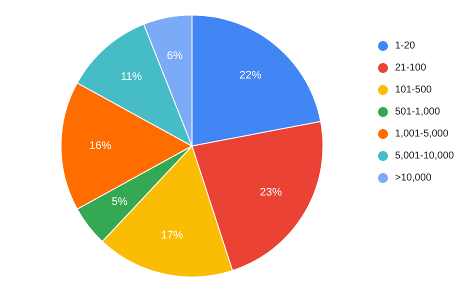 The width and height of the screenshot is (474, 292). What do you see at coordinates (172, 235) in the screenshot?
I see `data-label: 17%` at bounding box center [172, 235].